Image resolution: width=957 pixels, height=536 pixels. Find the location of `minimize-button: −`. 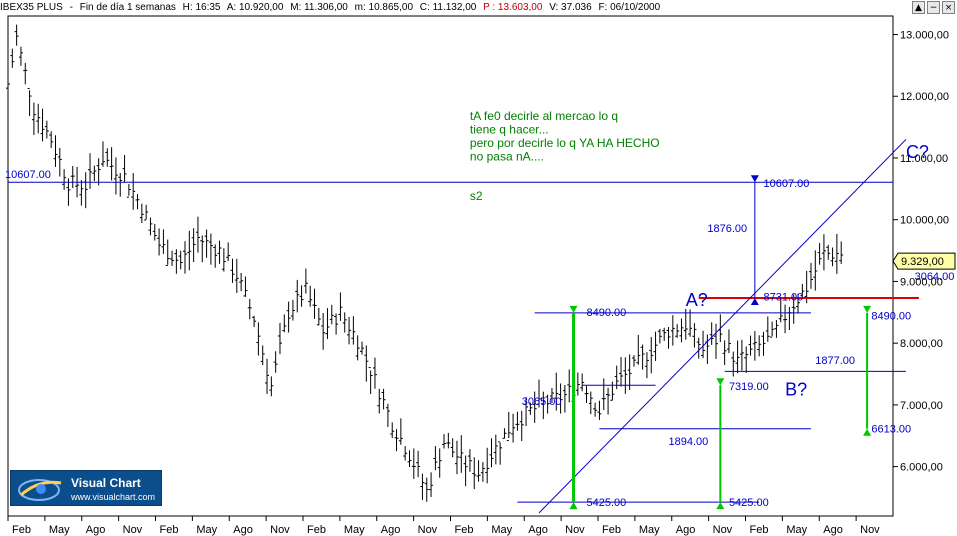

minimize-button: − is located at coordinates (933, 7).